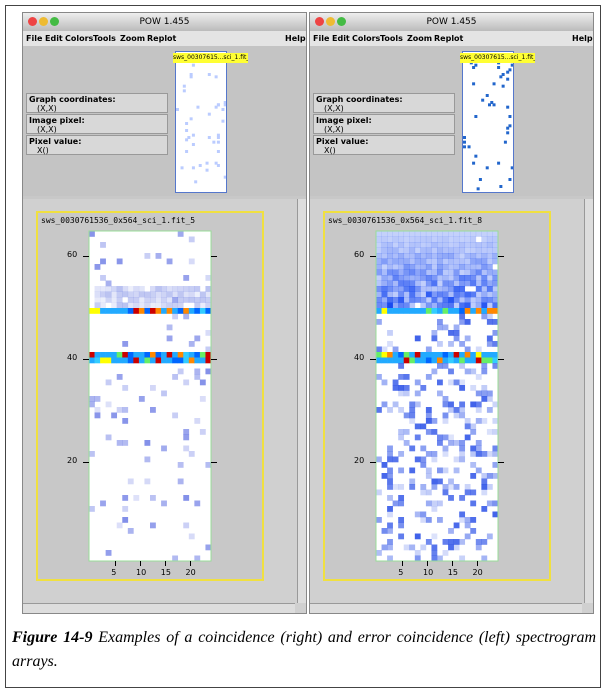 This screenshot has width=608, height=696. Describe the element at coordinates (150, 396) in the screenshot. I see `image-border` at that location.